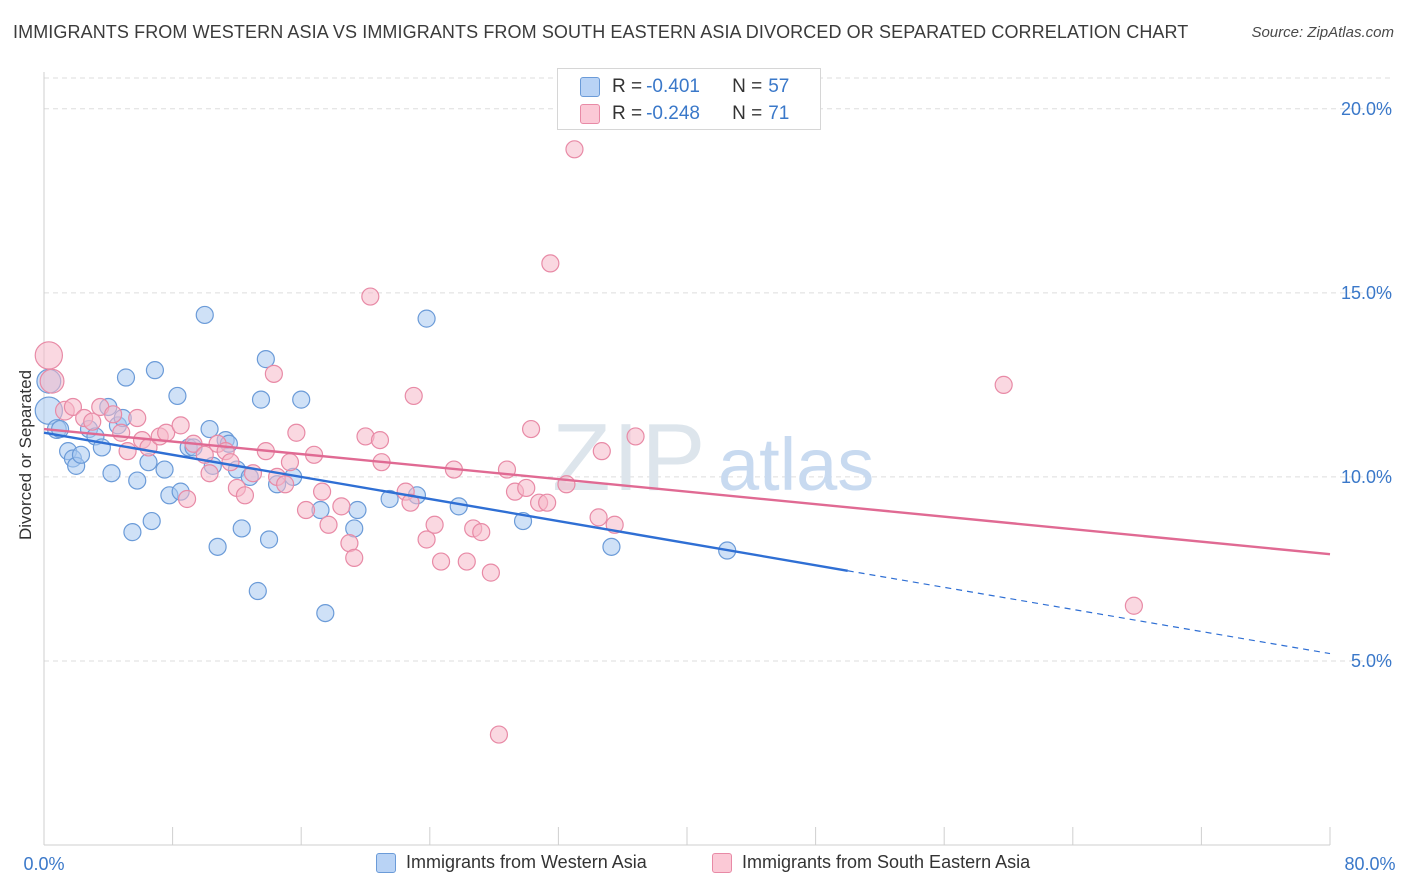 The width and height of the screenshot is (1406, 892). What do you see at coordinates (1371, 661) in the screenshot?
I see `y-tick-label: 5.0%` at bounding box center [1371, 661].